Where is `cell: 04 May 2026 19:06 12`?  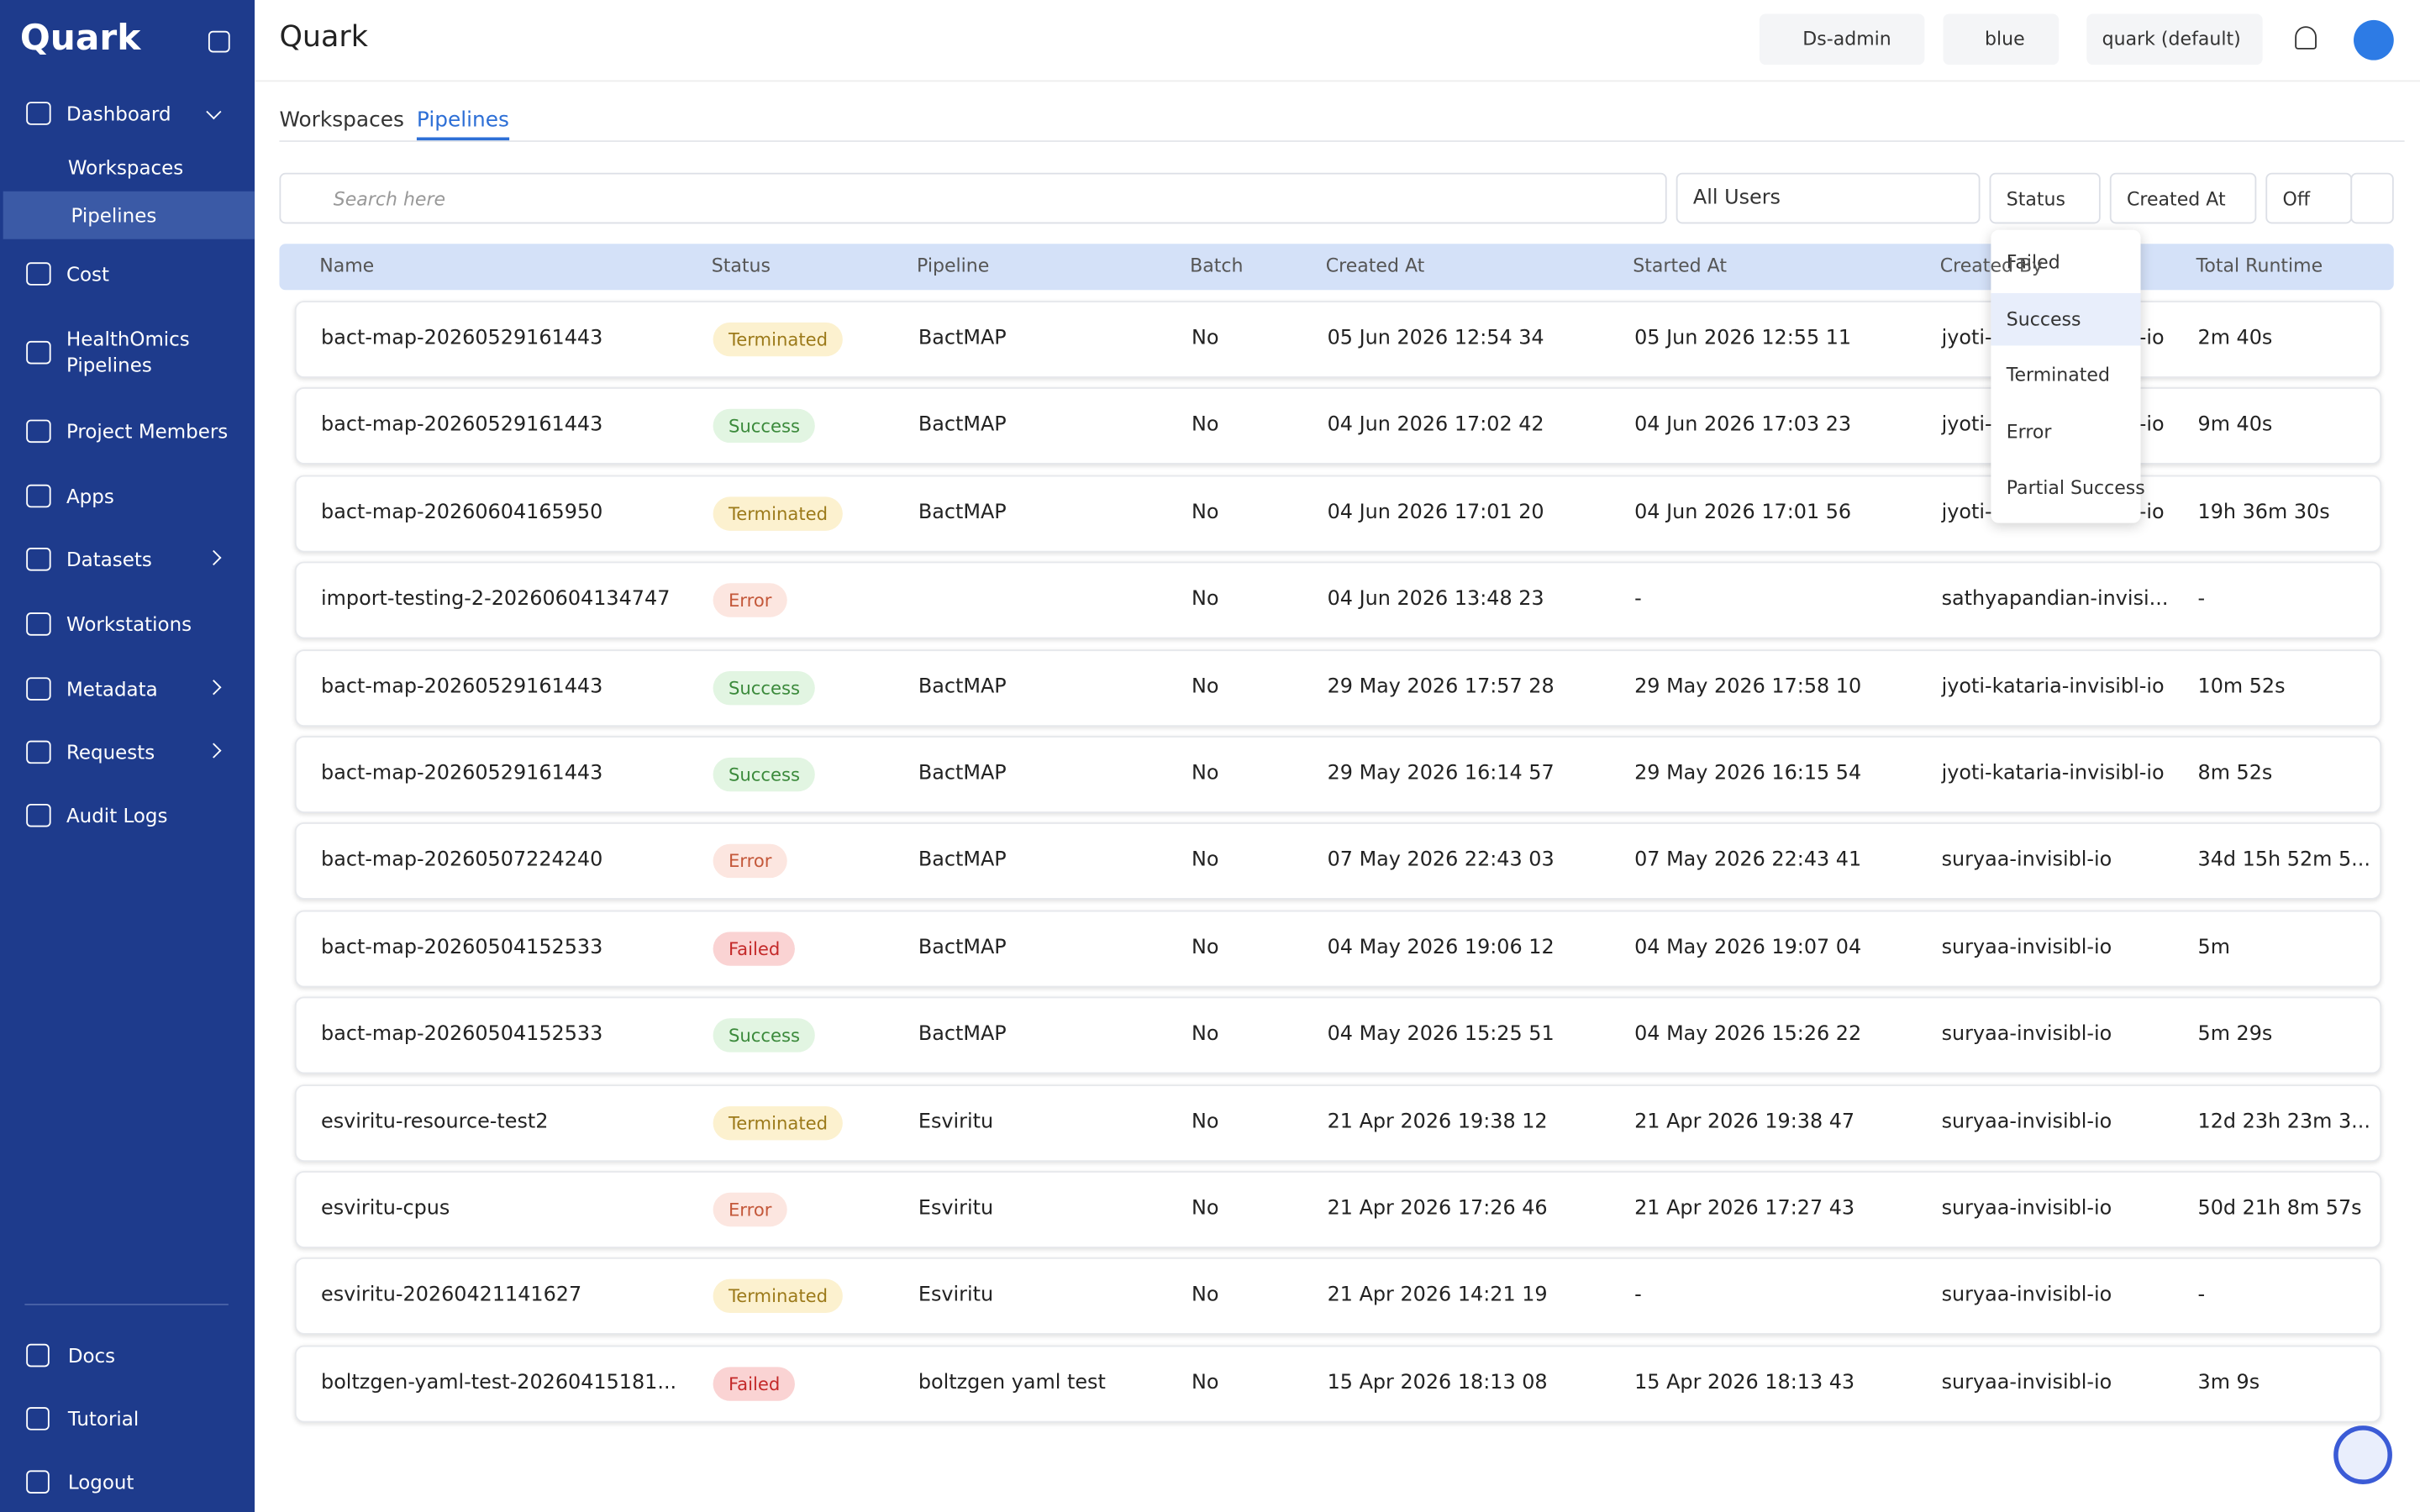
cell: 04 May 2026 19:06 12 is located at coordinates (1441, 948).